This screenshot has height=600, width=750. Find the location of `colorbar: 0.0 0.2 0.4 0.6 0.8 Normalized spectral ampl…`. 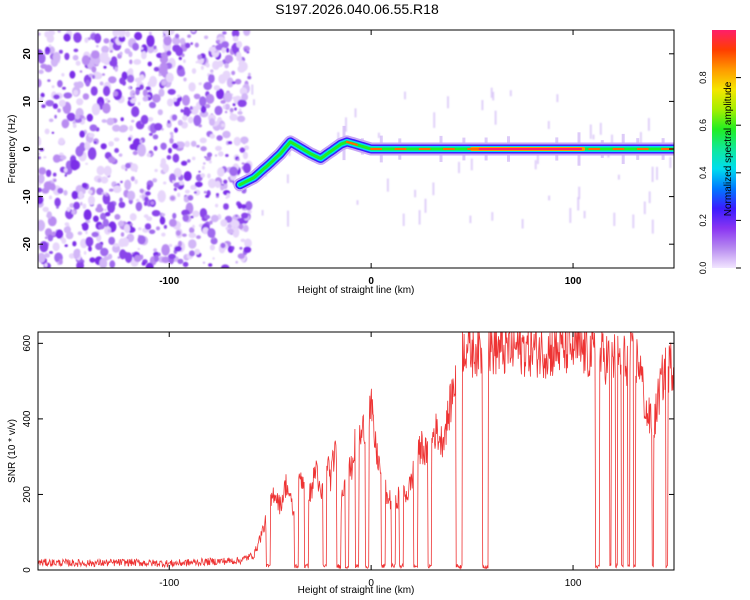

colorbar: 0.0 0.2 0.4 0.6 0.8 Normalized spectral ampl… is located at coordinates (719, 152).